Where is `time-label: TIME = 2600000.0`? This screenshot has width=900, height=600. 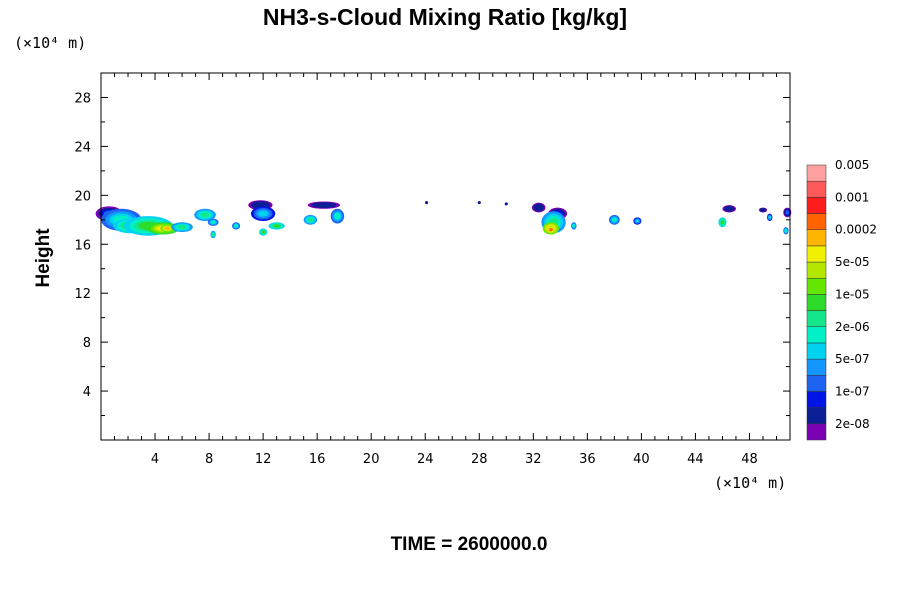 time-label: TIME = 2600000.0 is located at coordinates (469, 544).